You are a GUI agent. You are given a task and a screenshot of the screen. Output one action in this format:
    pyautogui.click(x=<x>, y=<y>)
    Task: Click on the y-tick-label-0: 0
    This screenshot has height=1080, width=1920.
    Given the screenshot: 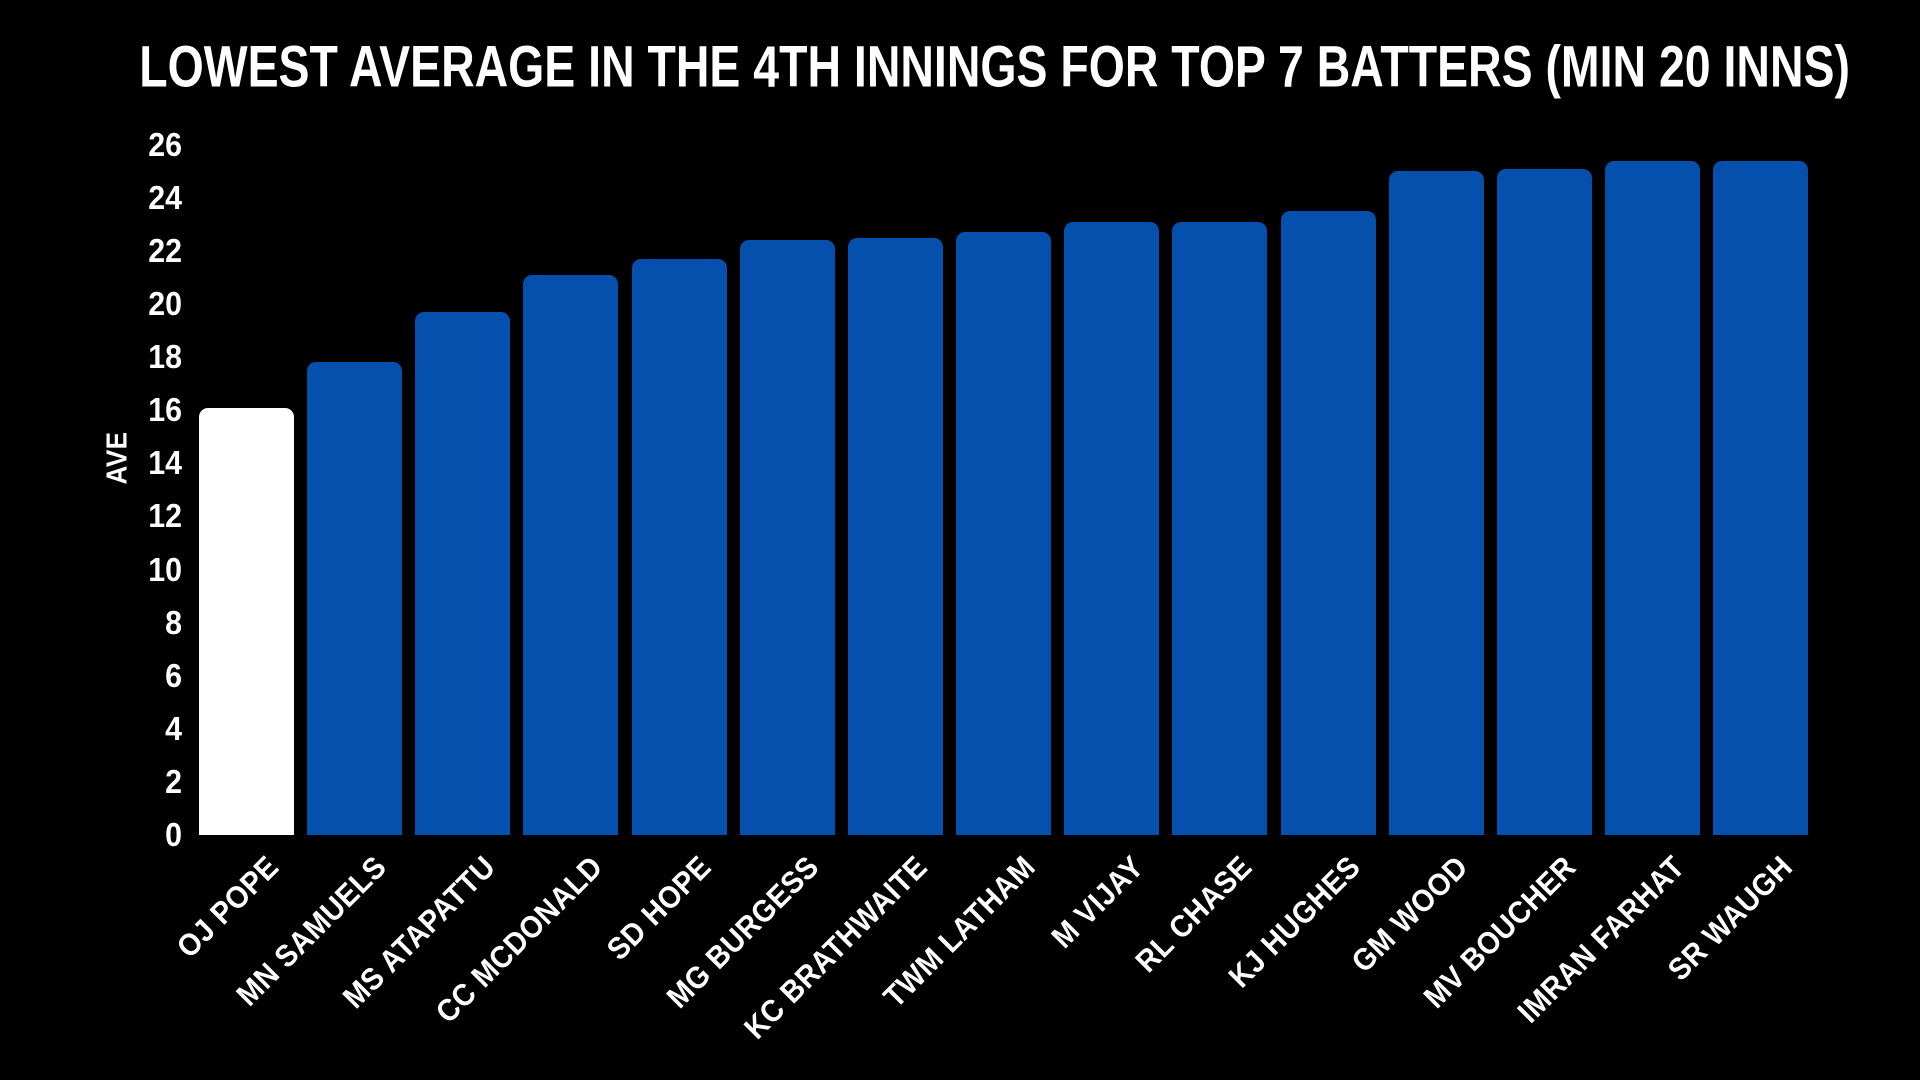 What is the action you would take?
    pyautogui.click(x=173, y=834)
    